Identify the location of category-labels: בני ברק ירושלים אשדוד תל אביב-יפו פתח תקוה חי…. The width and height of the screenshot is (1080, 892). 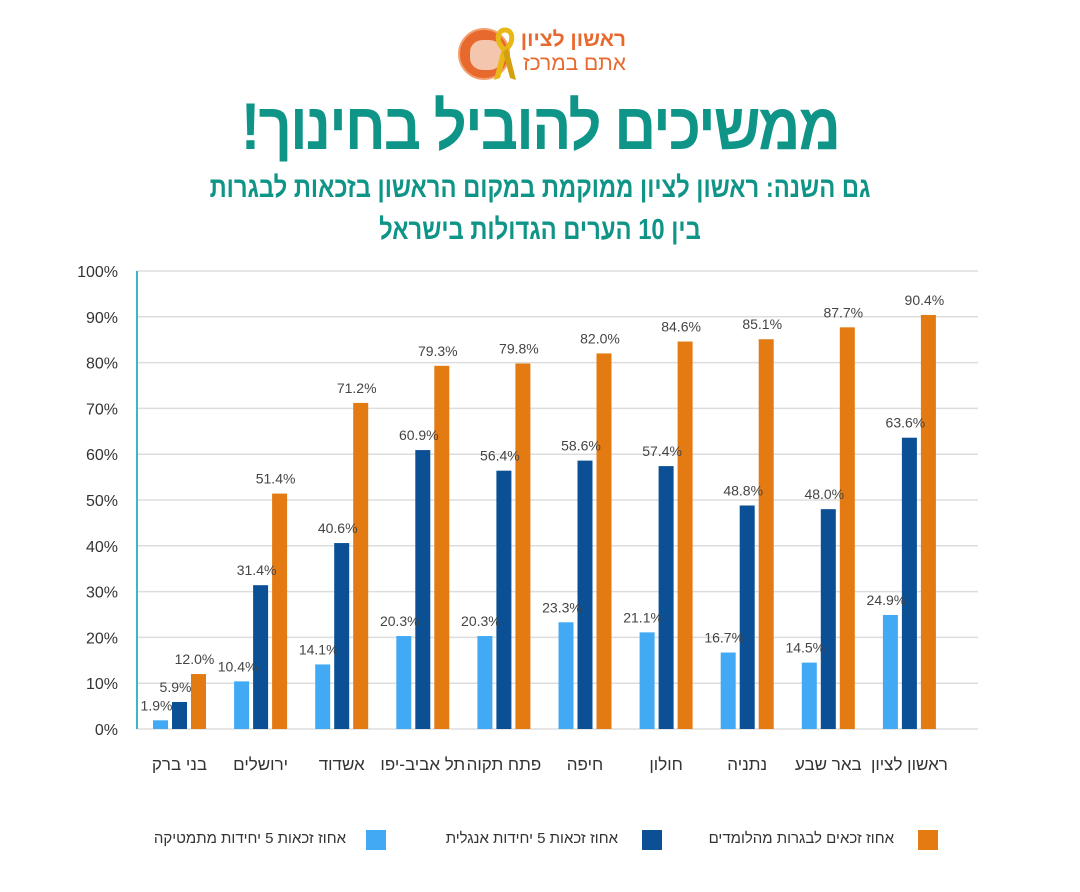
(550, 764).